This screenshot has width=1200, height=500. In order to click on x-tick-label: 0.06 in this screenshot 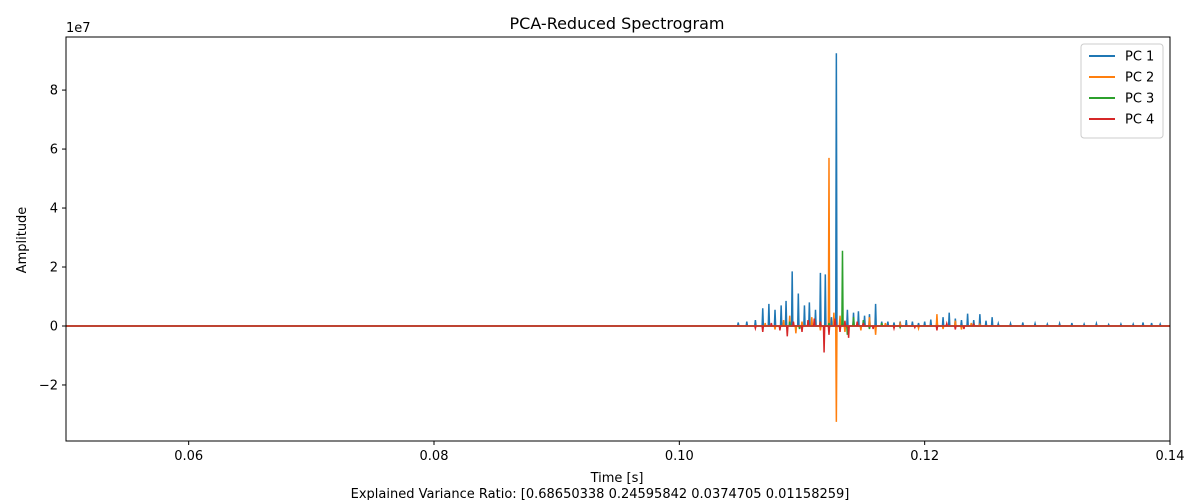, I will do `click(188, 456)`.